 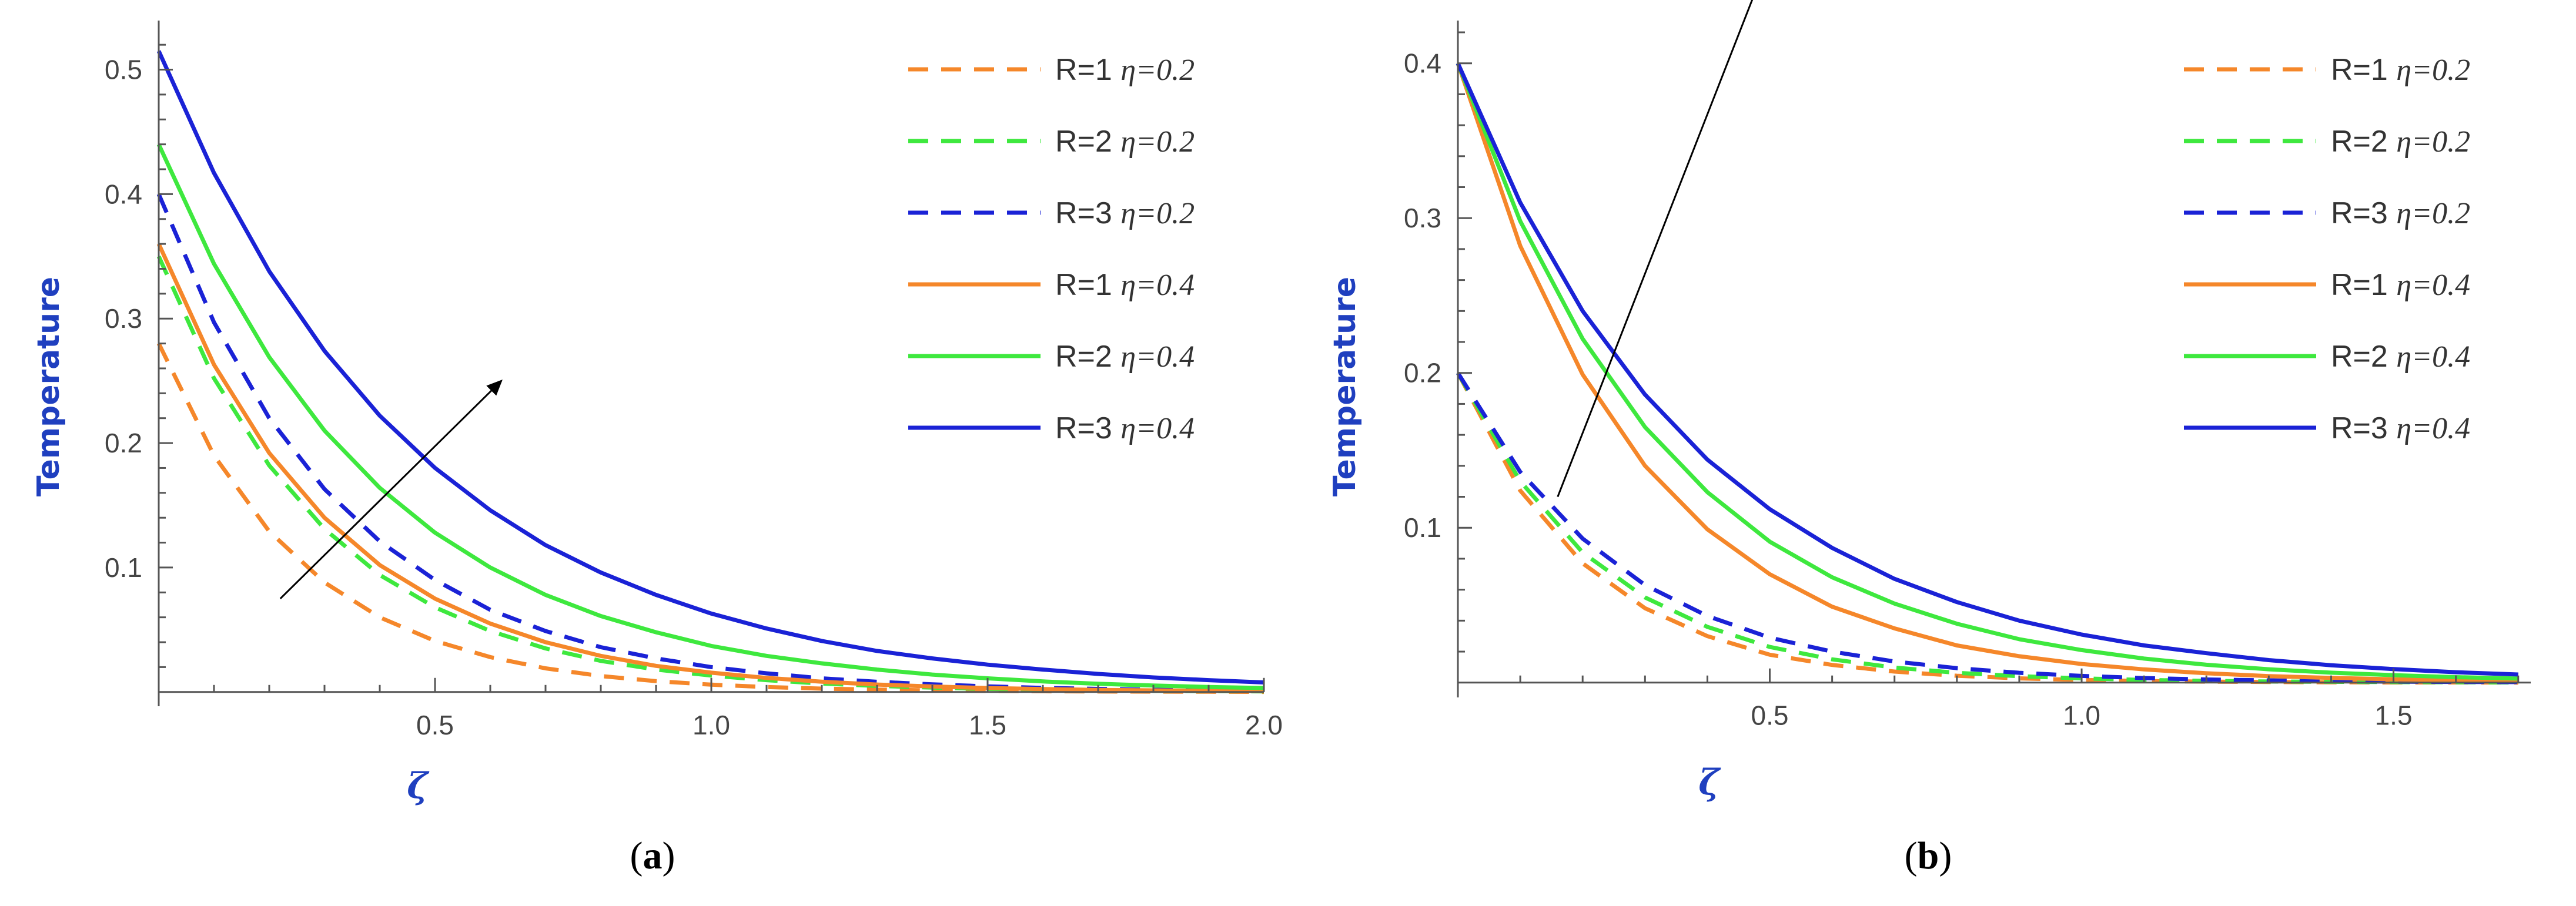 What do you see at coordinates (1655, 249) in the screenshot?
I see `trend-arrow-b` at bounding box center [1655, 249].